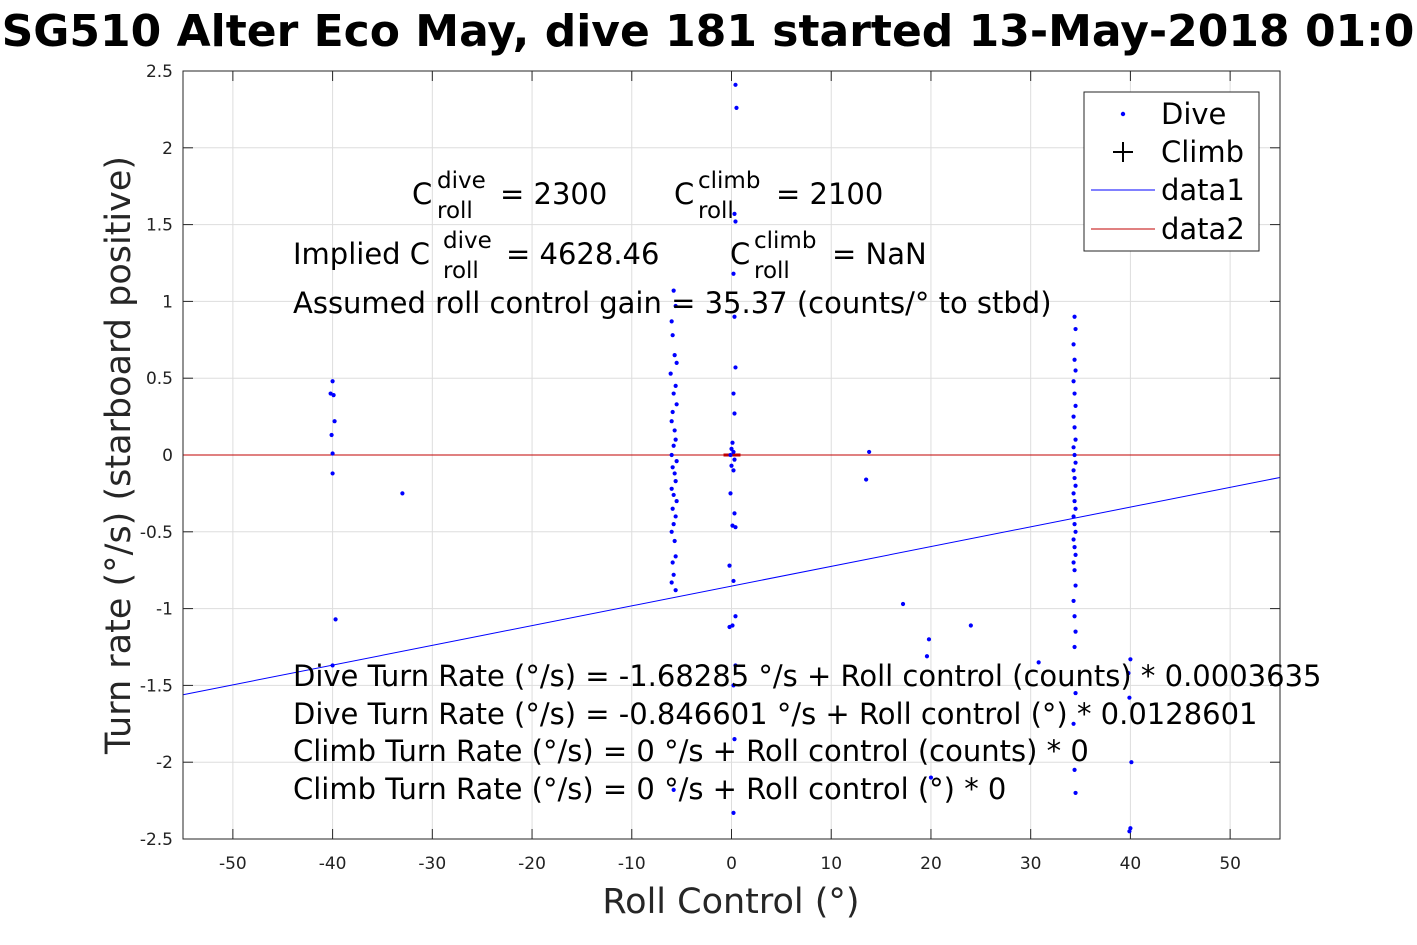  I want to click on x-tick-label: 20, so click(931, 864).